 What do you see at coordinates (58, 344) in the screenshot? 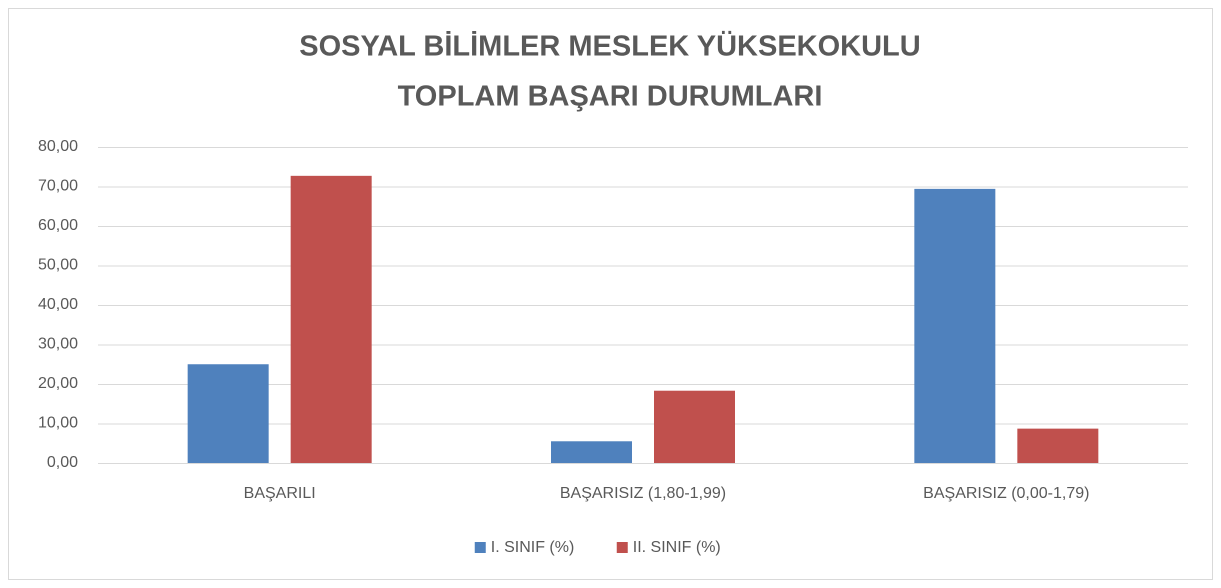
I see `y-tick-label: 30,00` at bounding box center [58, 344].